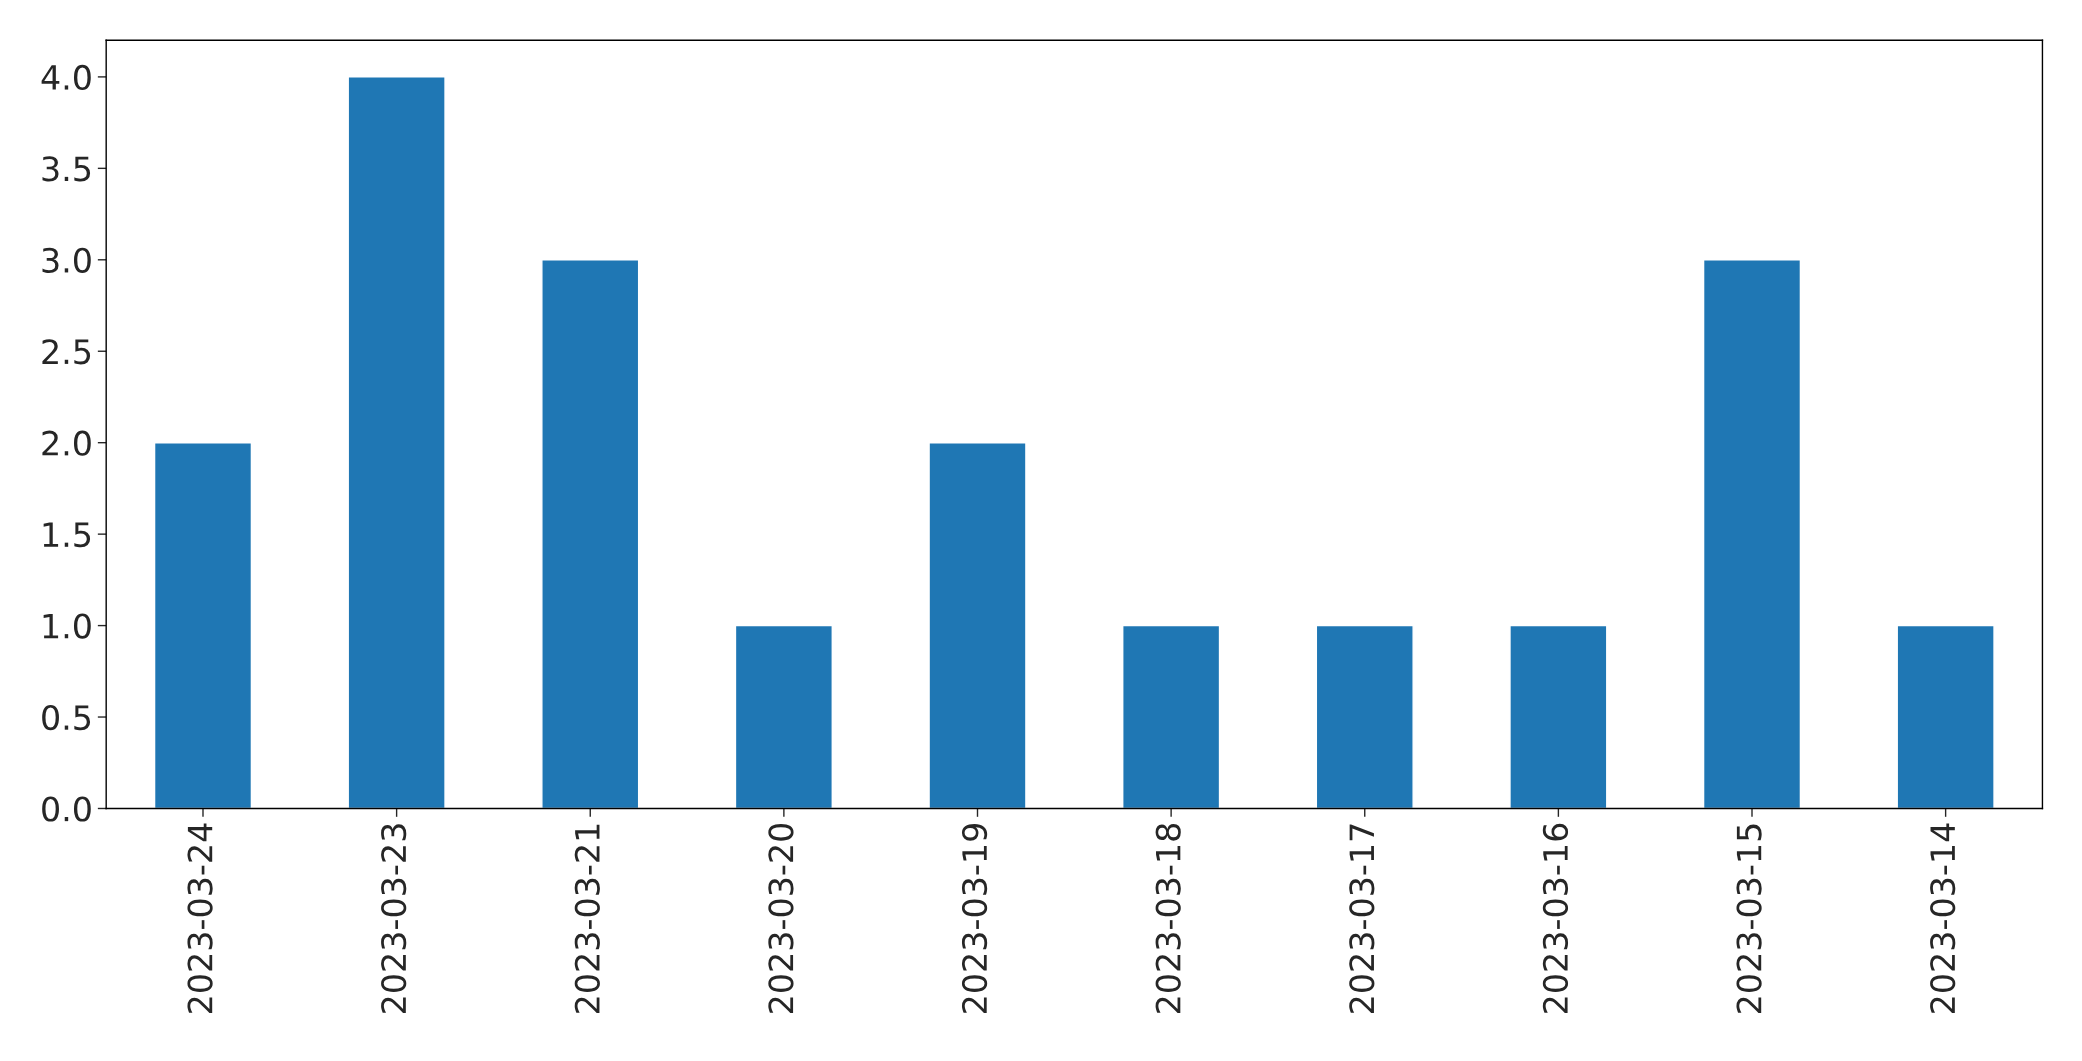  I want to click on x-tick-label: 2023-03-23, so click(394, 918).